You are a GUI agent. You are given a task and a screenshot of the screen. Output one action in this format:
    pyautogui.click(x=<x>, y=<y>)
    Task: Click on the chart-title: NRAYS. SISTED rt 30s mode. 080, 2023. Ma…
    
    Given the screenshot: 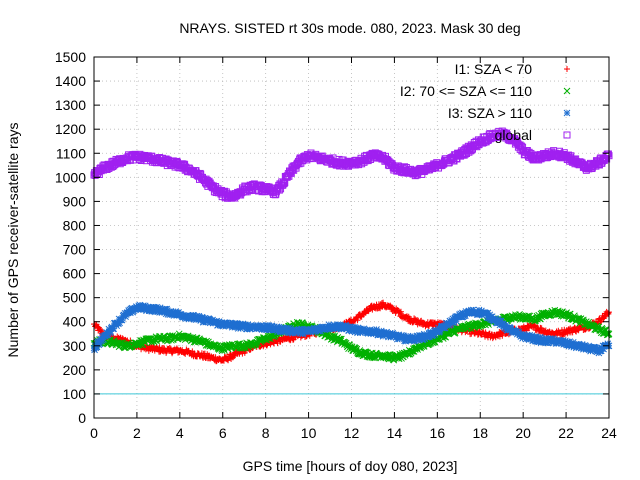 What is the action you would take?
    pyautogui.click(x=349, y=28)
    